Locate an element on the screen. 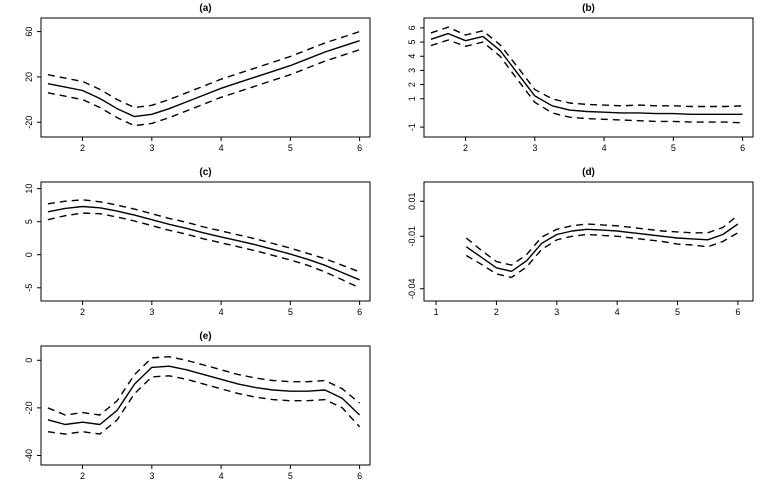 Image resolution: width=765 pixels, height=494 pixels. y-tick-label: 0.01 is located at coordinates (412, 201).